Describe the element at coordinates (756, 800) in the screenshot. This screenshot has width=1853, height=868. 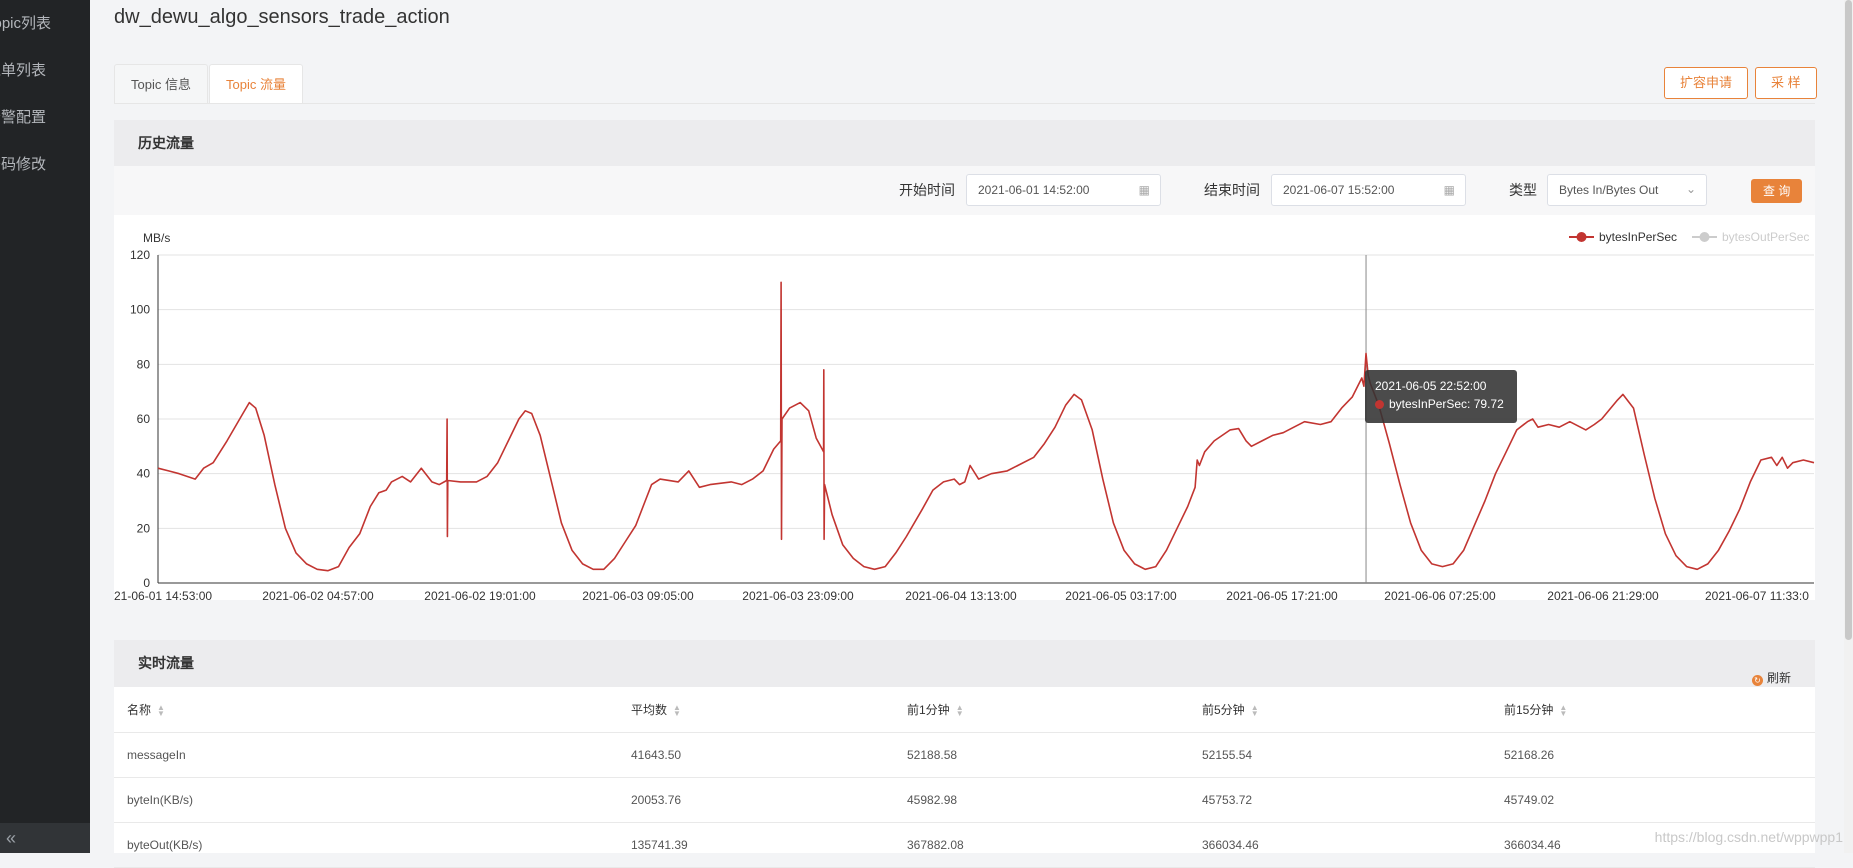
I see `cell-average: 20053.76` at that location.